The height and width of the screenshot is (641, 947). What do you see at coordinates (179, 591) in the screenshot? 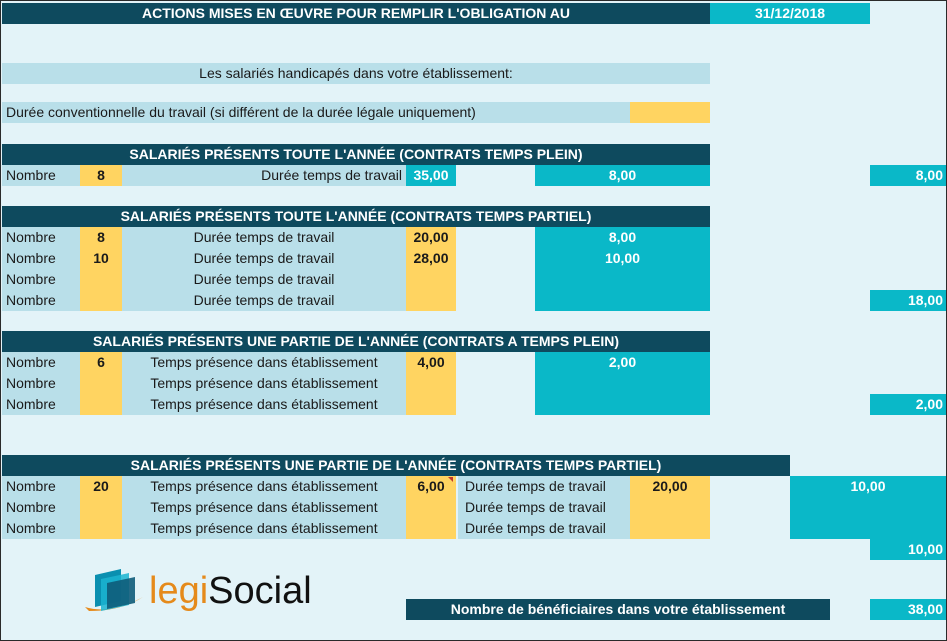
I see `logo-text-legi: legi` at bounding box center [179, 591].